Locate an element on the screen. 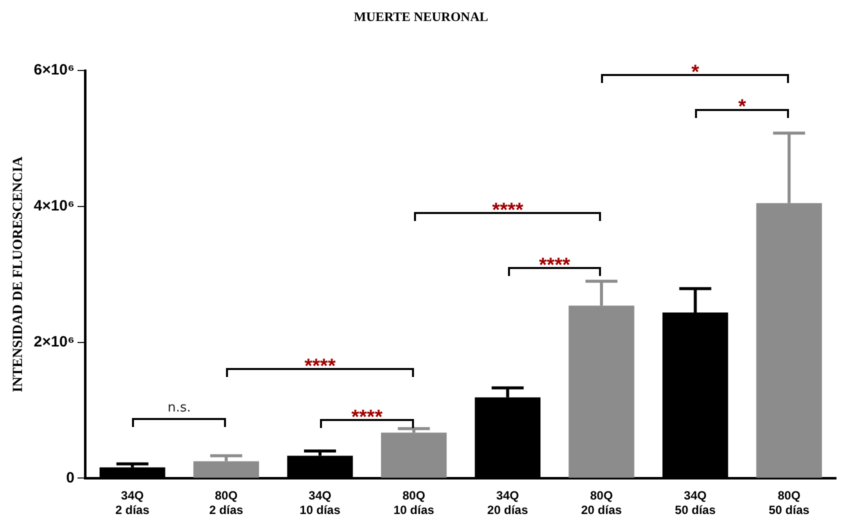 Image resolution: width=844 pixels, height=523 pixels. y-tick-label: 6×10⁶ is located at coordinates (54, 70).